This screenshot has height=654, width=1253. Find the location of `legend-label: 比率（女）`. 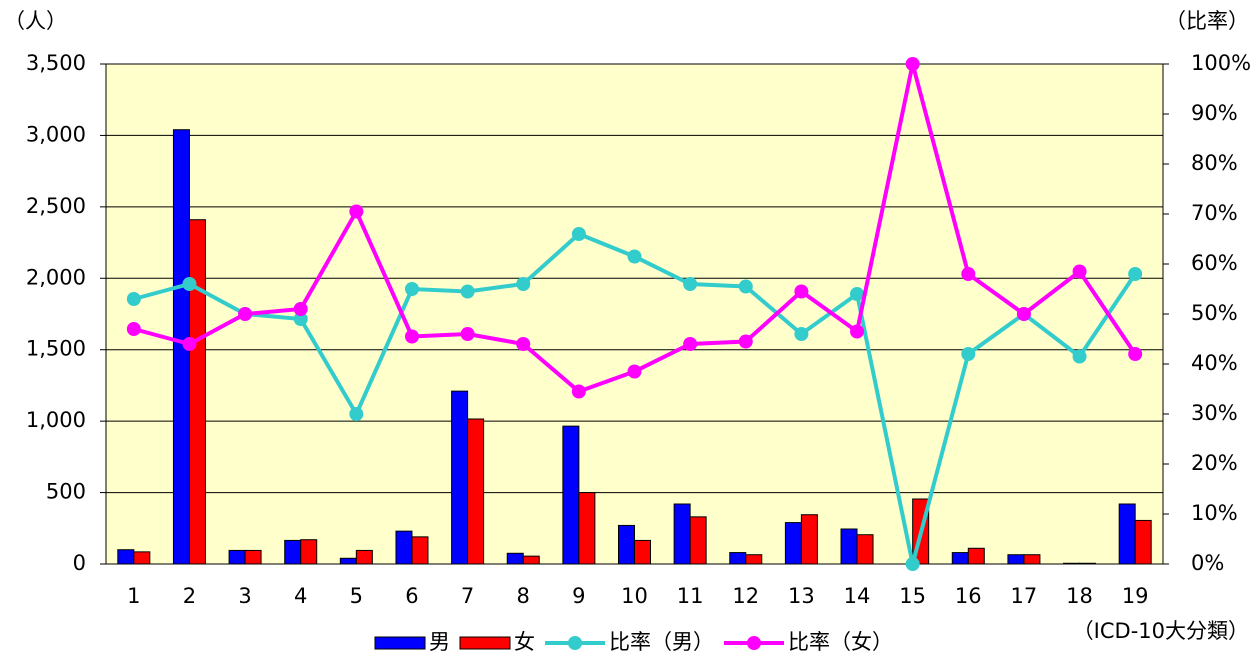

legend-label: 比率（女） is located at coordinates (840, 642).